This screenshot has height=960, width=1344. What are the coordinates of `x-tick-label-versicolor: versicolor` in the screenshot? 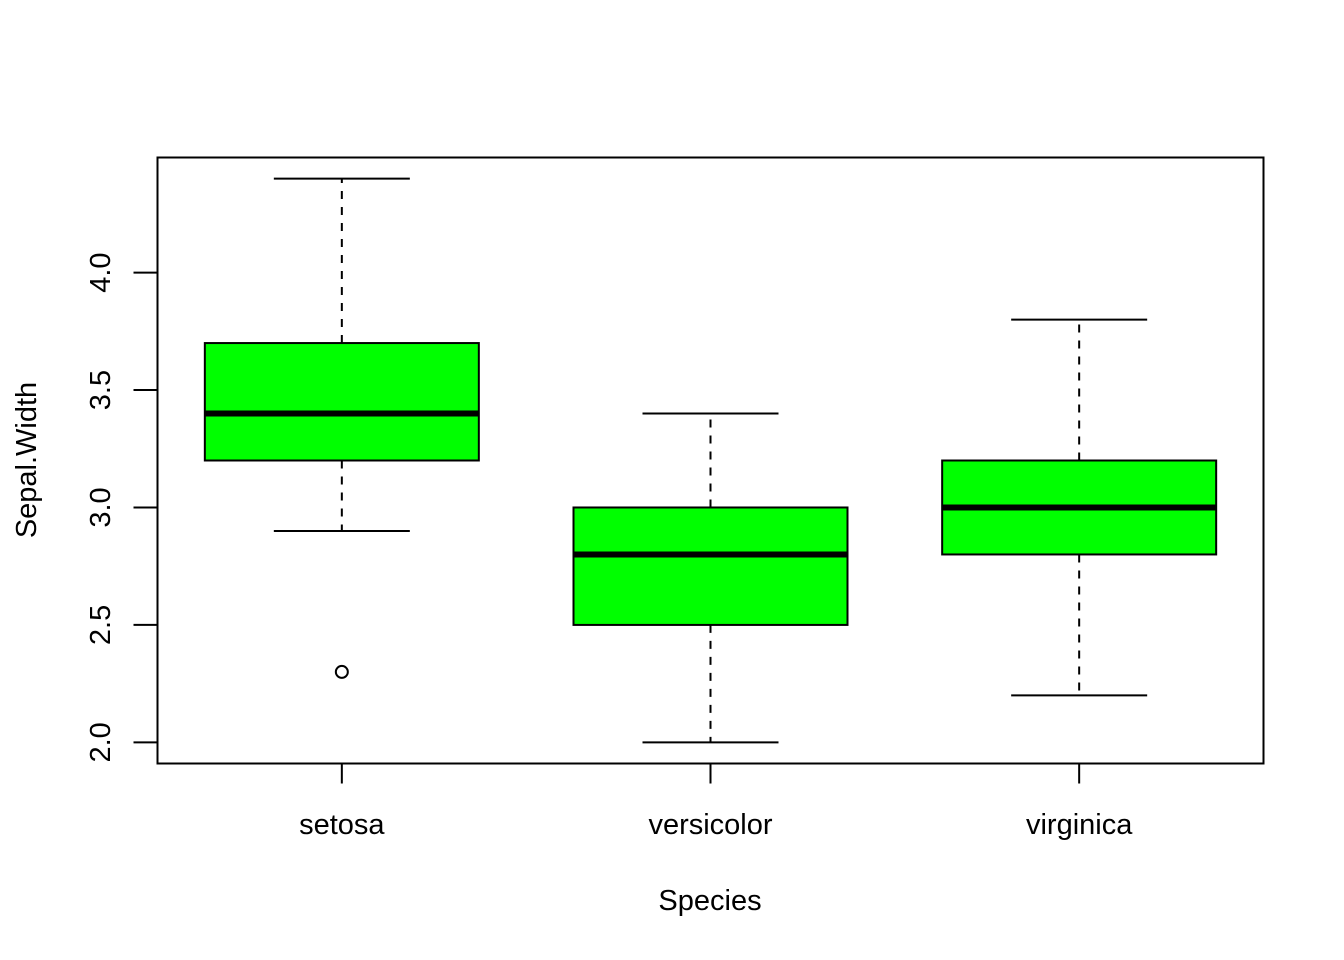 It's located at (710, 825).